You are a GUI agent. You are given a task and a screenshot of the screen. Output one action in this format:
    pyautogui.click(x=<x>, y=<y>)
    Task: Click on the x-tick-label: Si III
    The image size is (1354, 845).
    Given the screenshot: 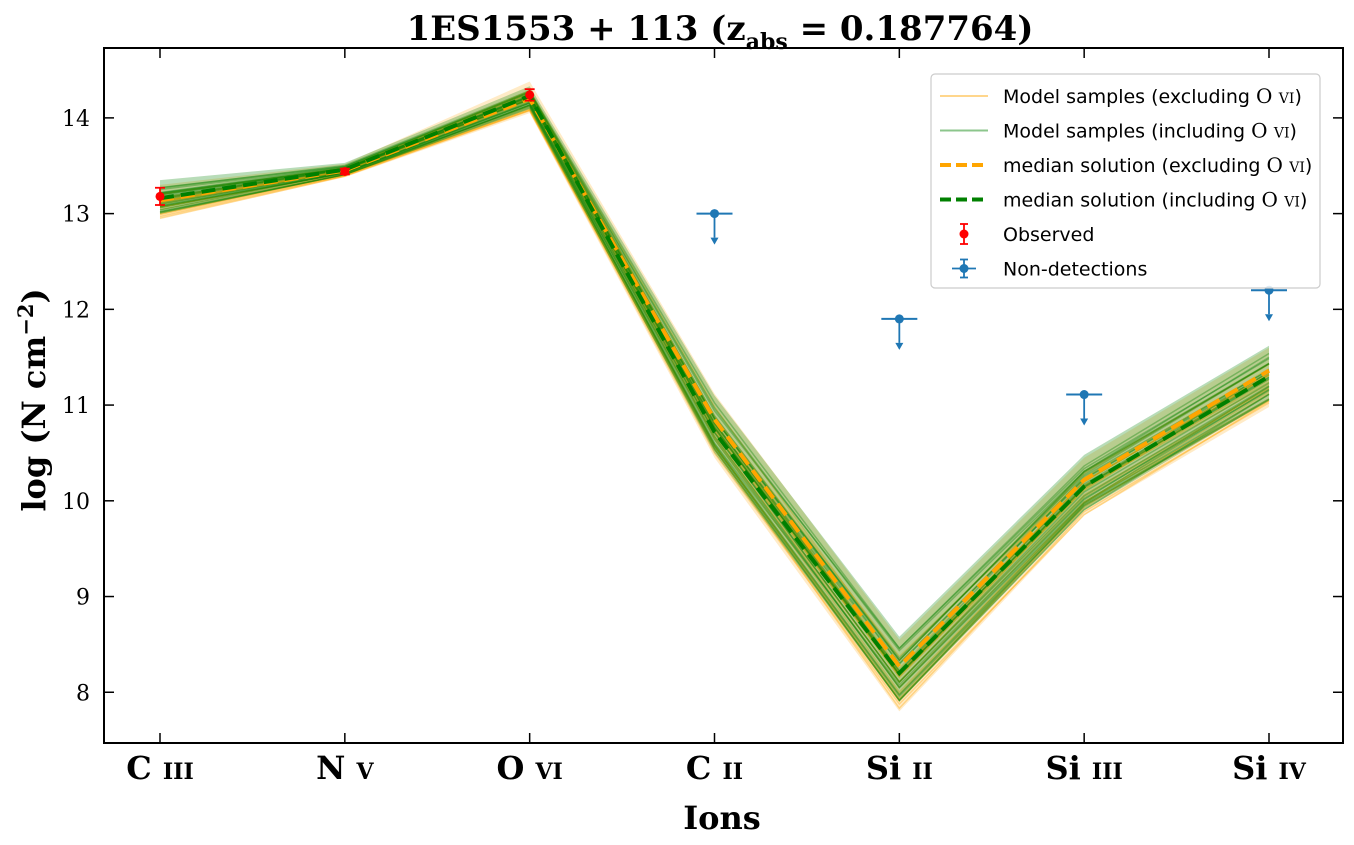 What is the action you would take?
    pyautogui.click(x=1084, y=768)
    